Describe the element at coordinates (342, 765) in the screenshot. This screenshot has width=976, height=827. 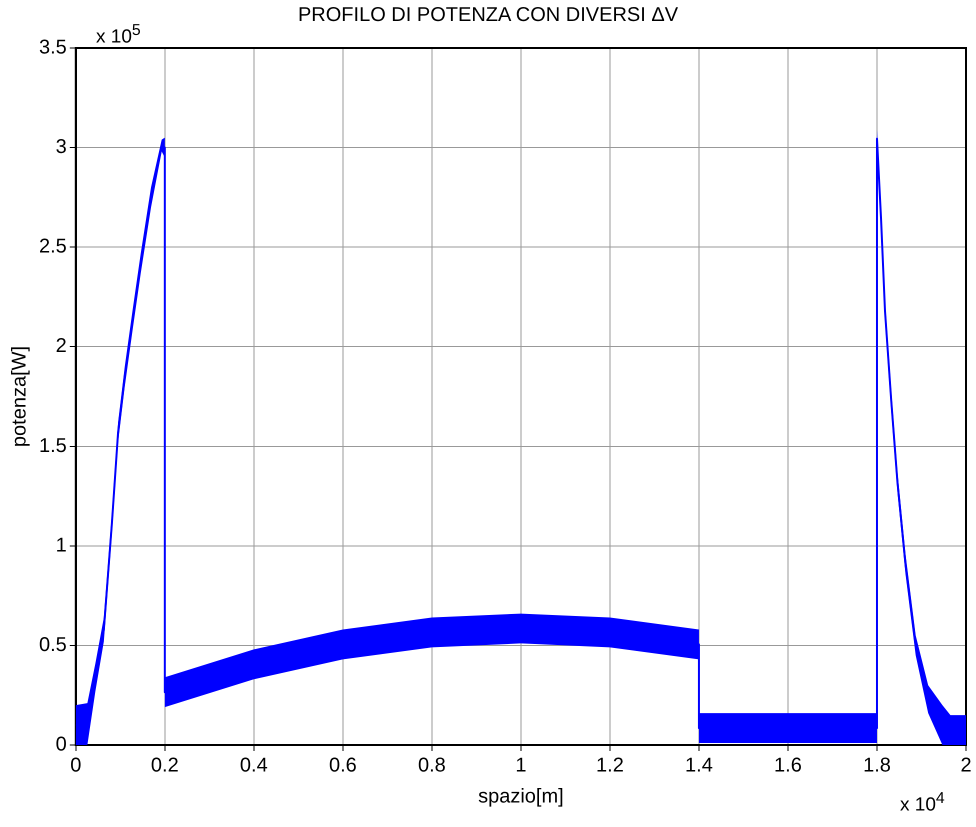
I see `x-tick-label: 0.6` at that location.